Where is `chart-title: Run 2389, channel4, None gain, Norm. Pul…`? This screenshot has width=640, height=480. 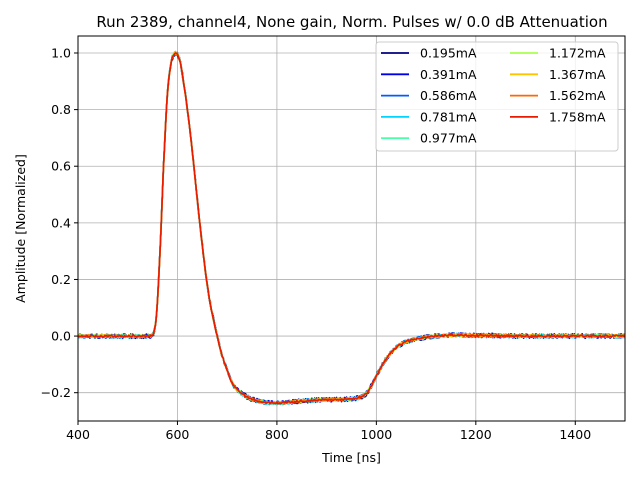 chart-title: Run 2389, channel4, None gain, Norm. Pul… is located at coordinates (351, 22).